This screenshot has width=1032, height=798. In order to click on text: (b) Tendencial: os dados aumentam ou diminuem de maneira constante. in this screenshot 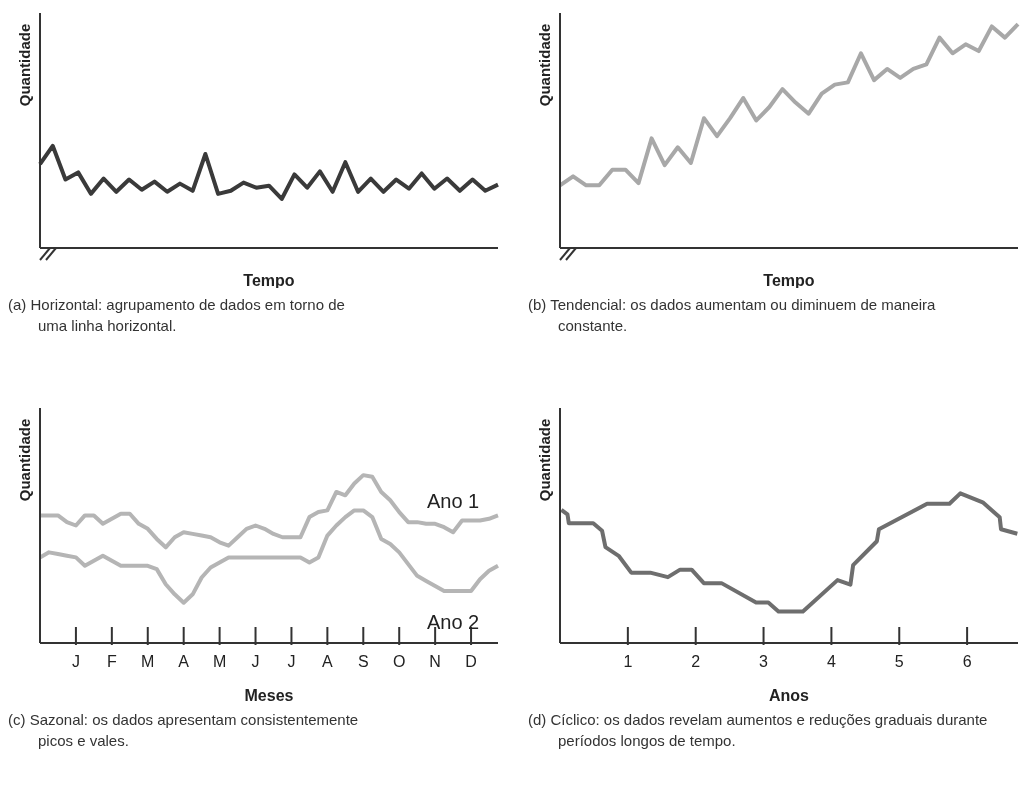, I will do `click(732, 315)`.